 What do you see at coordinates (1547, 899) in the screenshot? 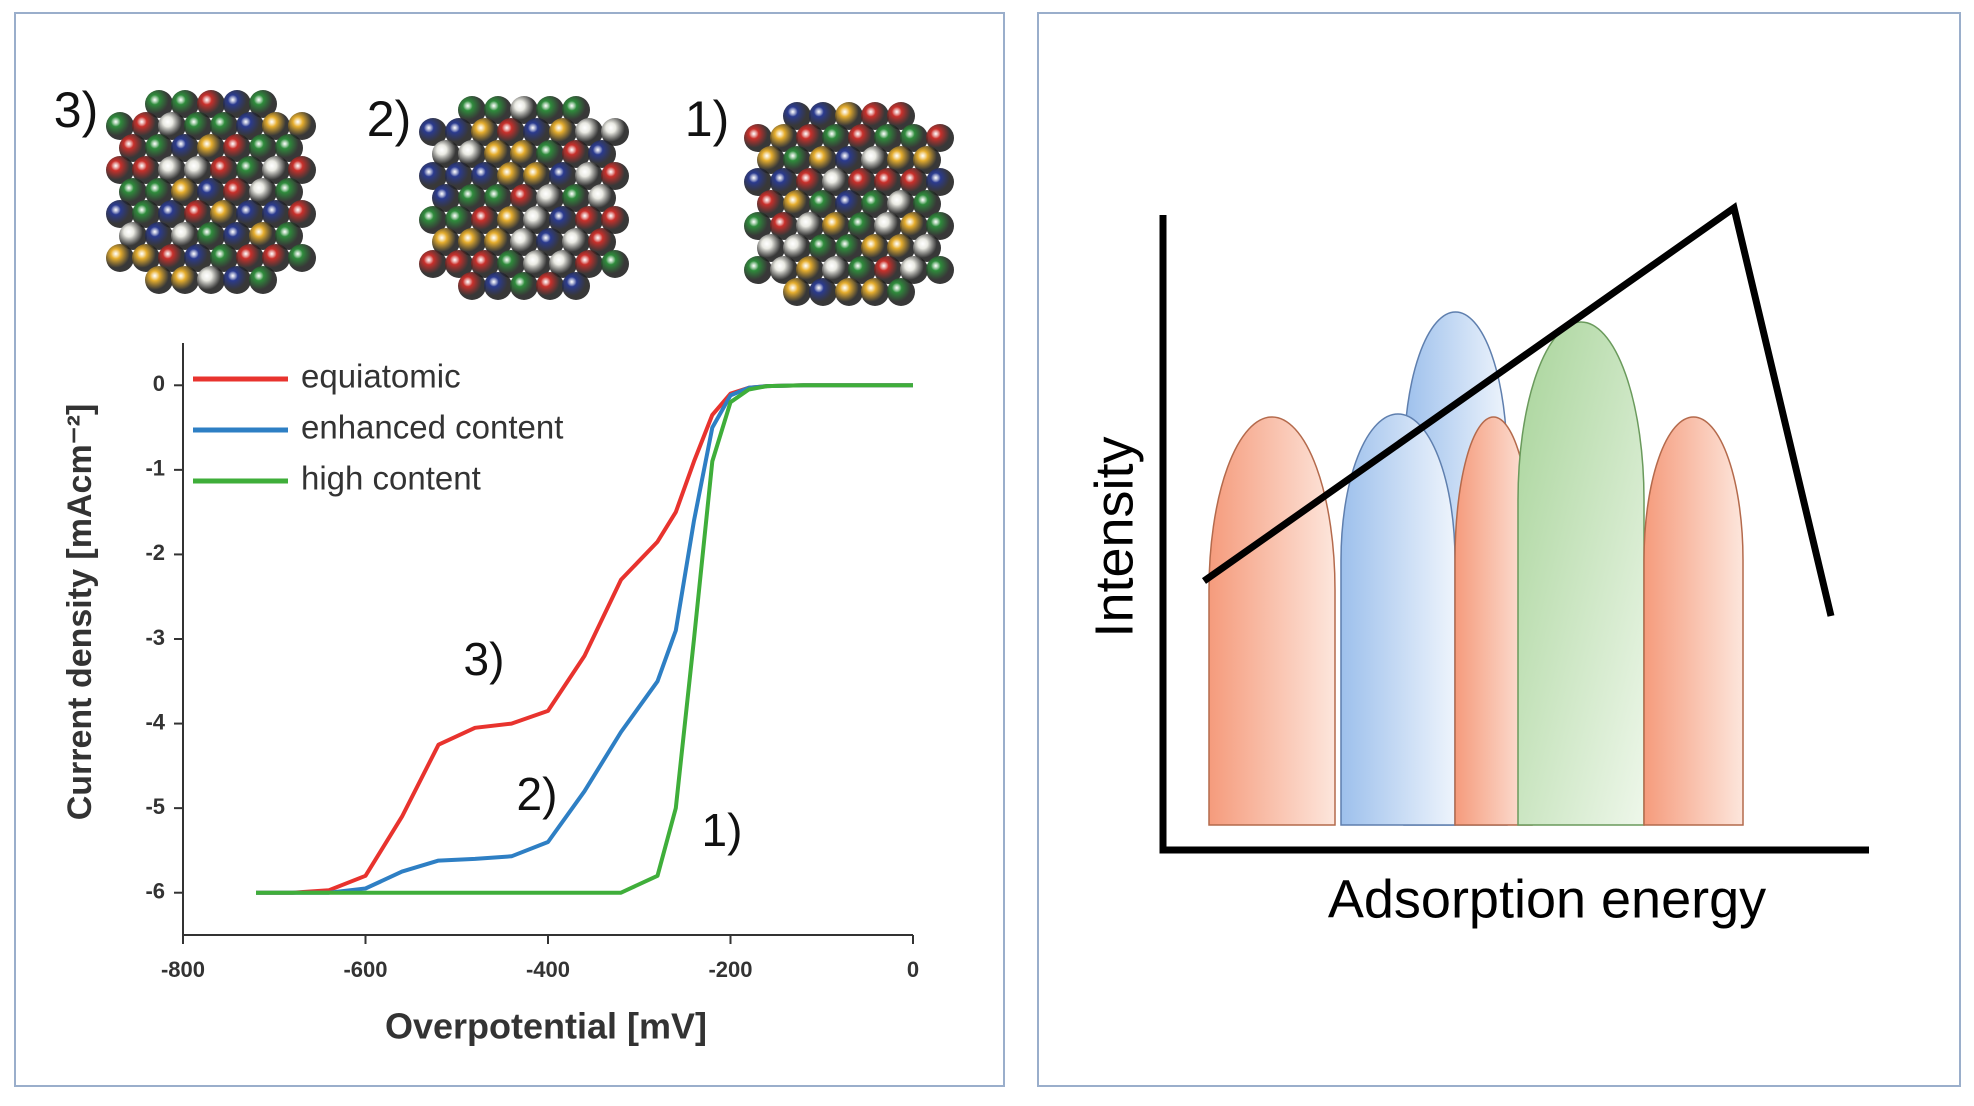
I see `x-axis-label: Adsorption energy` at bounding box center [1547, 899].